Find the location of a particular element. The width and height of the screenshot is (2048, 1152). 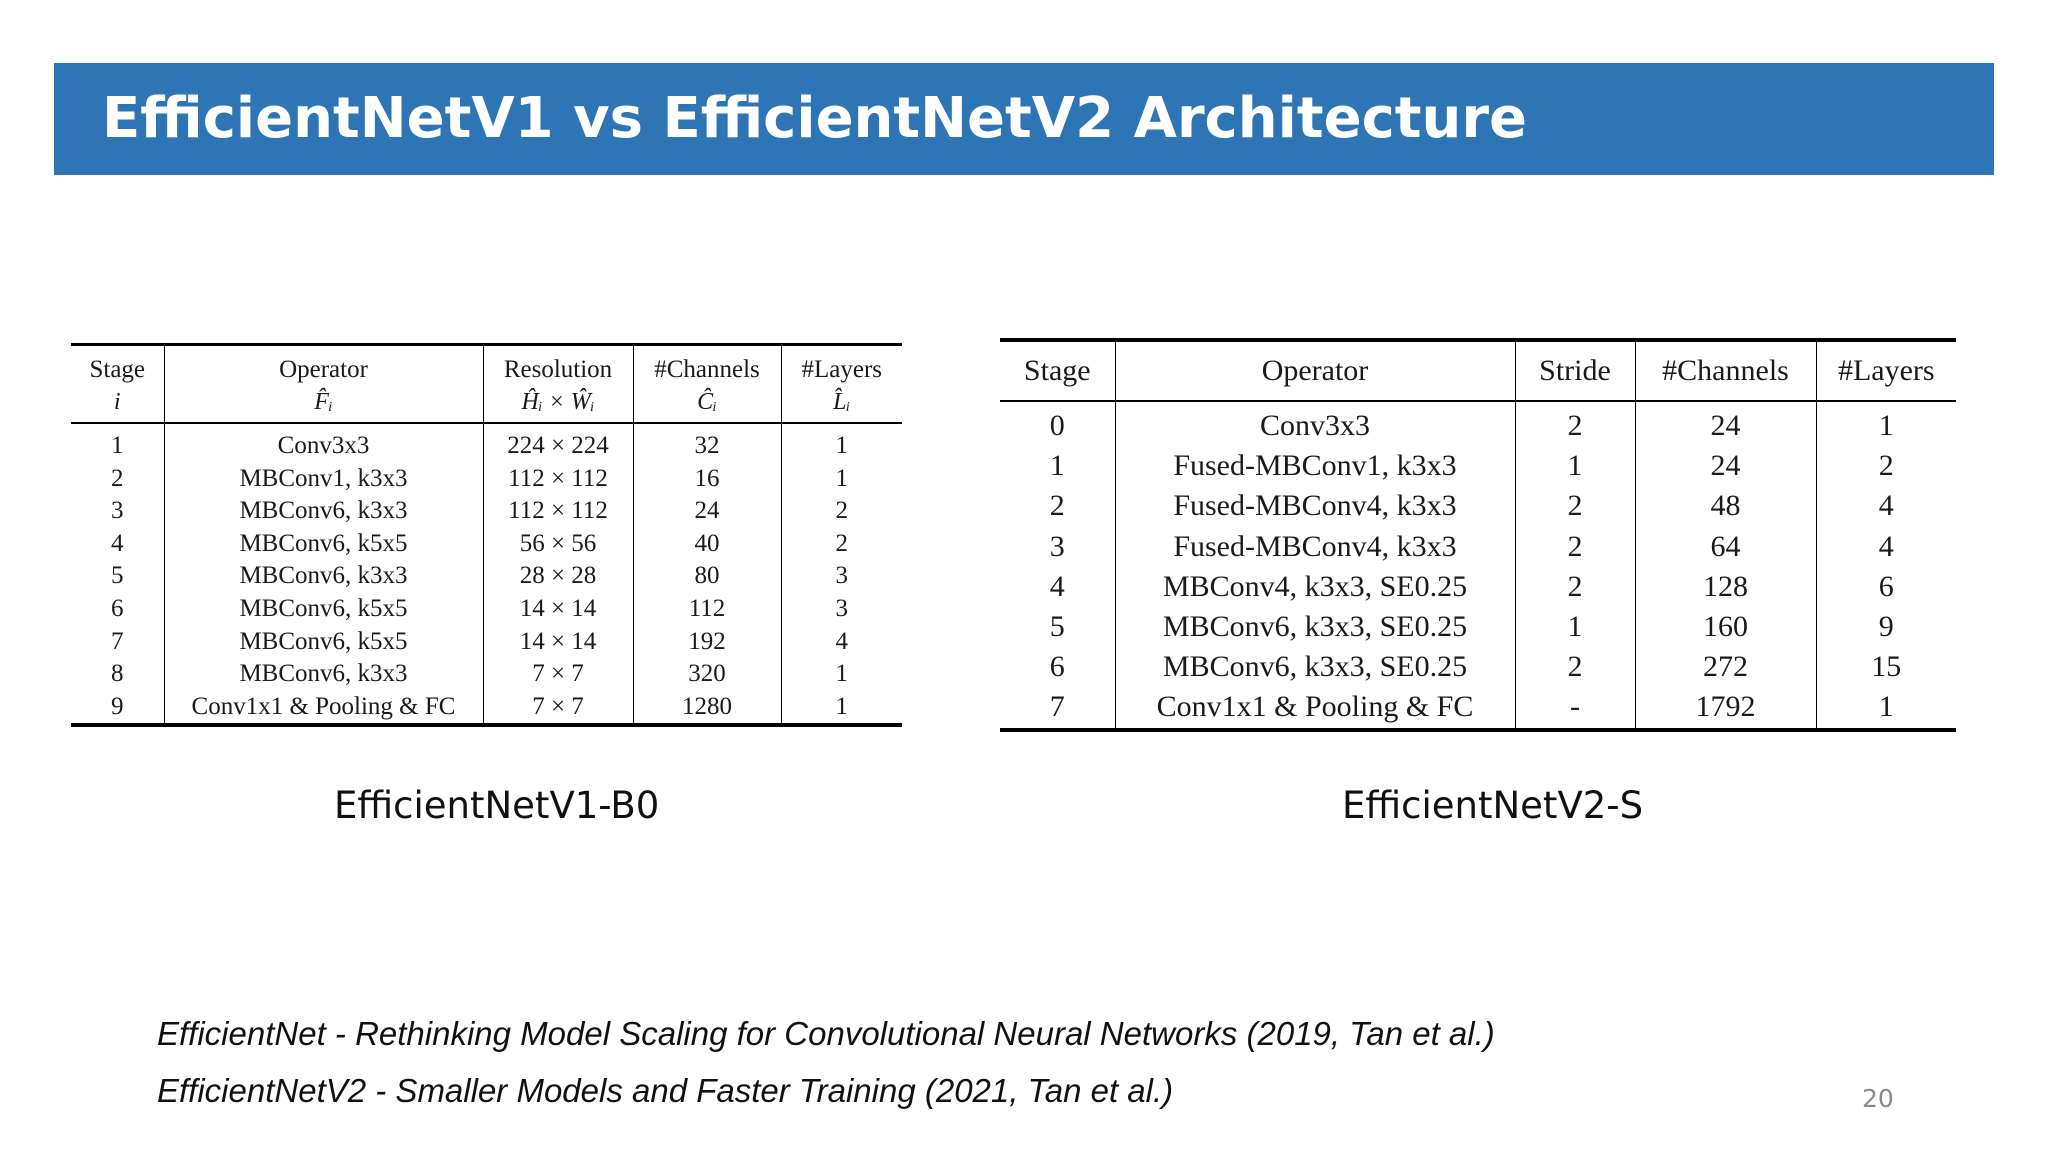

header-operator: Operator is located at coordinates (1315, 371).